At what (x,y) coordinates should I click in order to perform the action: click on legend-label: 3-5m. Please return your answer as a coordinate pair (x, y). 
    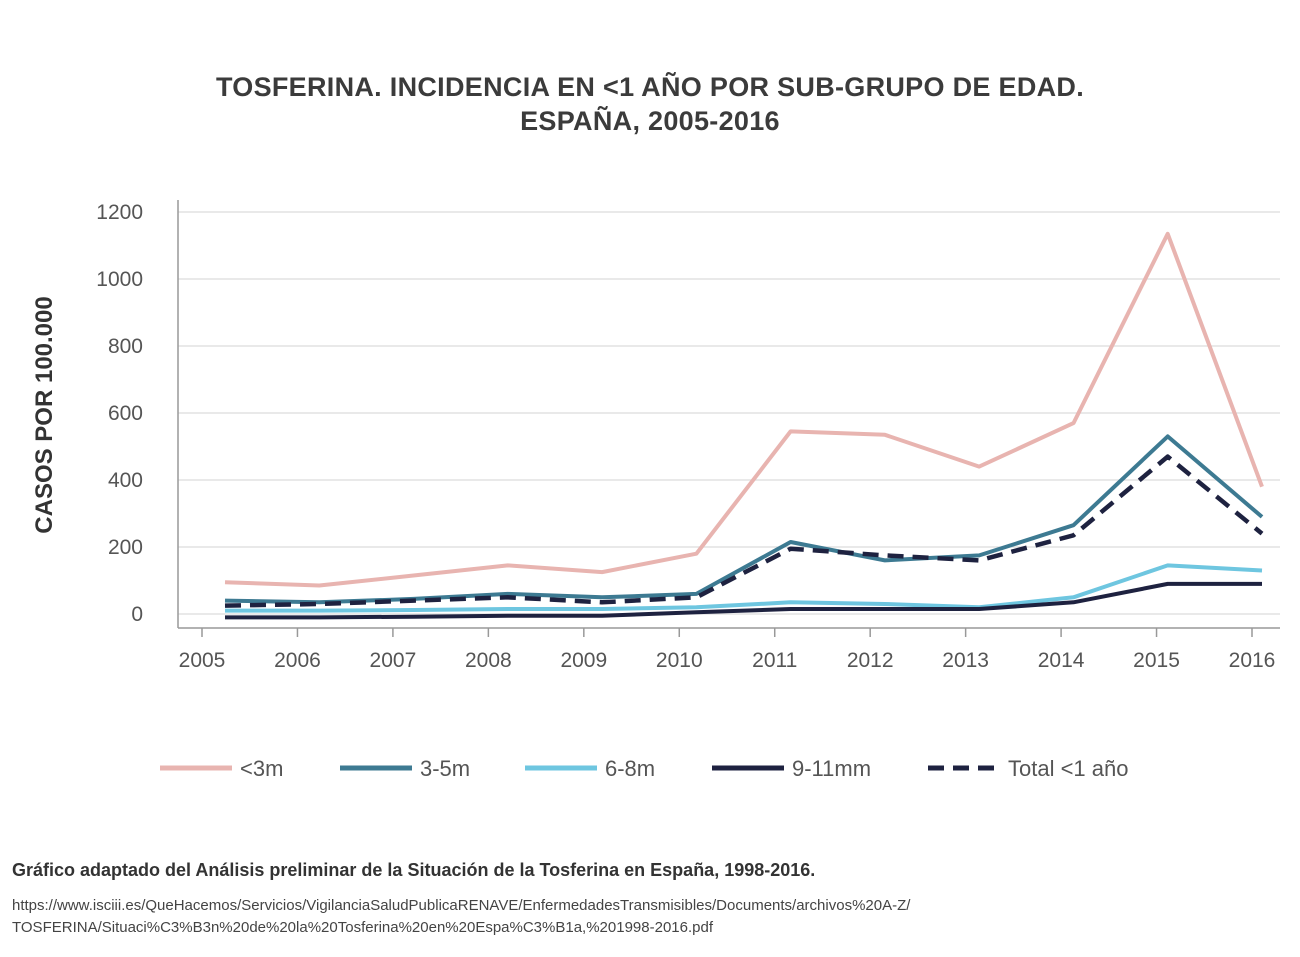
    Looking at the image, I should click on (445, 768).